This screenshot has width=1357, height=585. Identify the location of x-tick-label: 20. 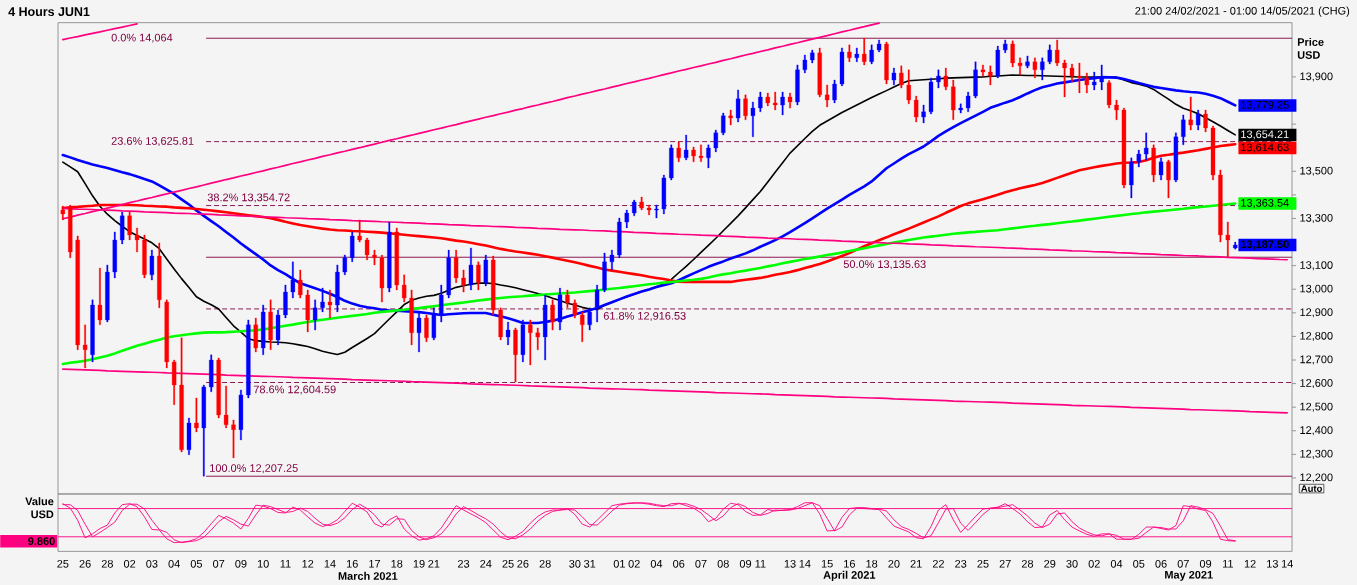
(894, 563).